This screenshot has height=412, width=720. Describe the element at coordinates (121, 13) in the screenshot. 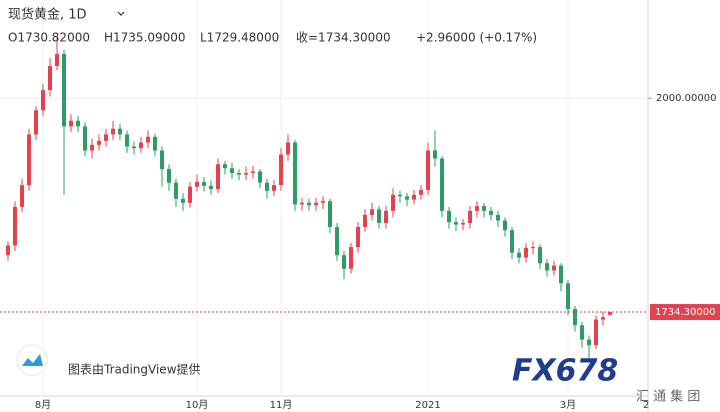

I see `chevron` at that location.